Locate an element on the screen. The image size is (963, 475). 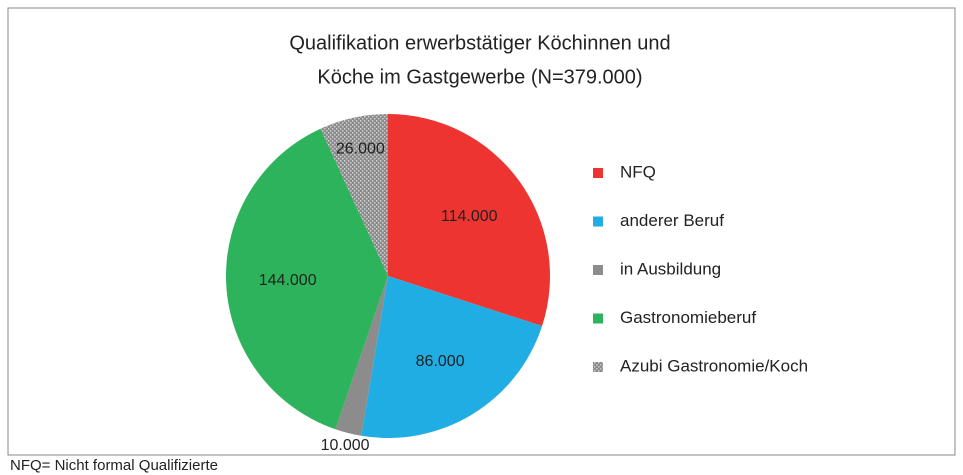
data-label: 10.000 is located at coordinates (345, 445).